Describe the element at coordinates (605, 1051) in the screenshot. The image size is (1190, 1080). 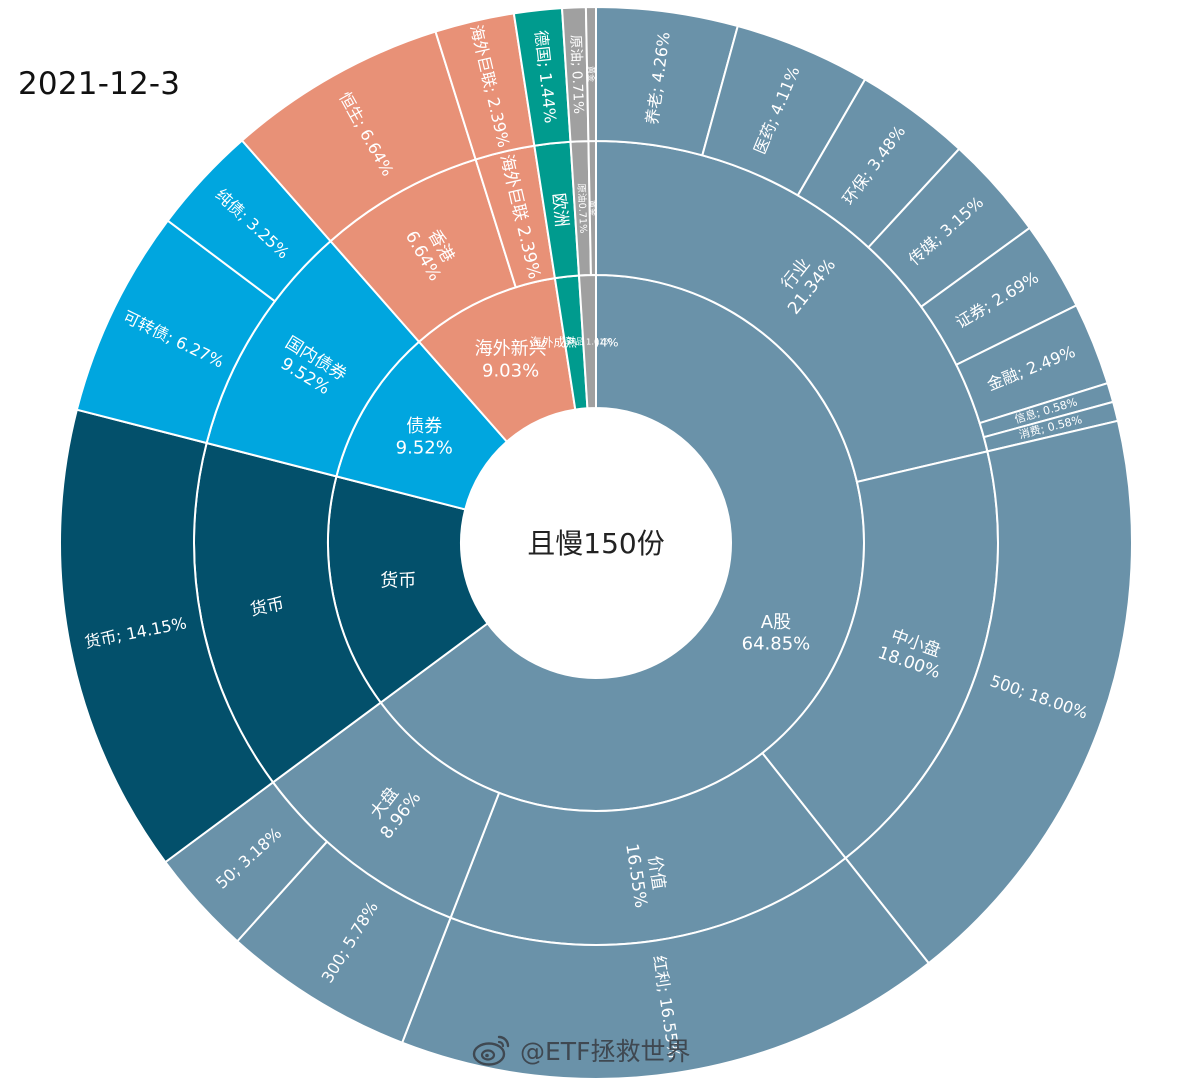
I see `watermark-text: @ETF拯救世界` at that location.